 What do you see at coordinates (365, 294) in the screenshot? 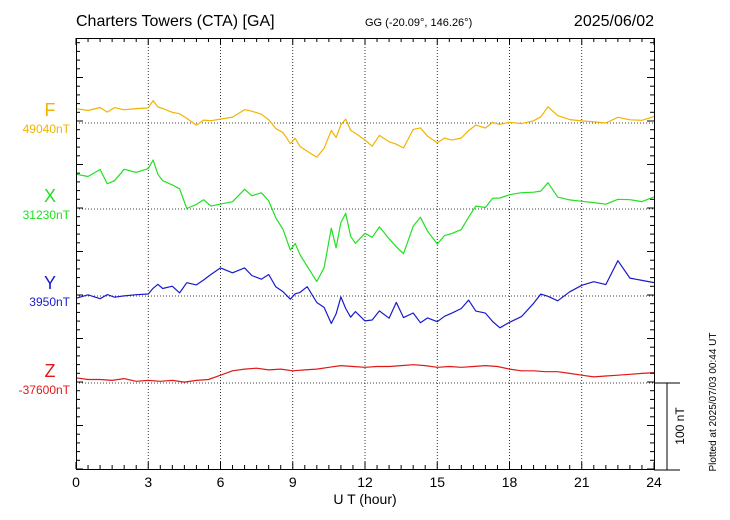
I see `series-line-Y` at bounding box center [365, 294].